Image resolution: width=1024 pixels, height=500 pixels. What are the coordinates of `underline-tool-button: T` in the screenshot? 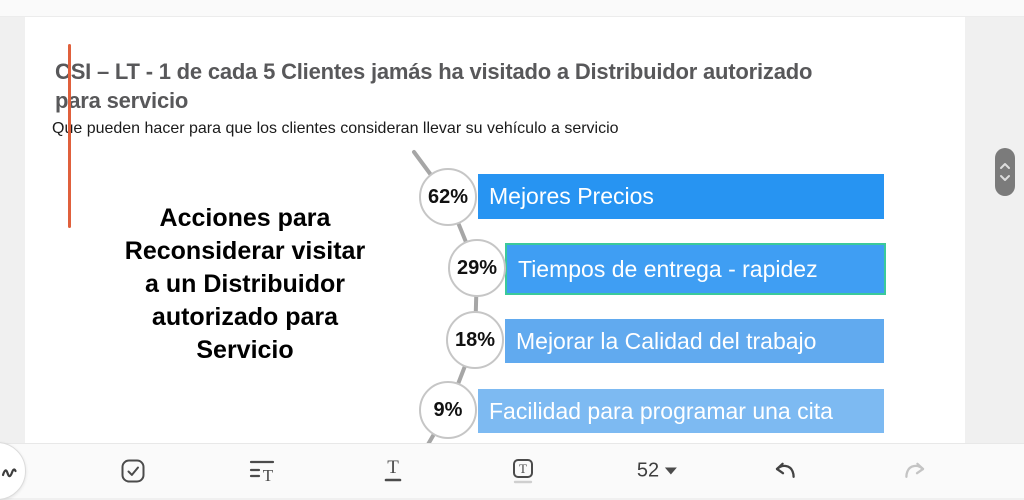 It's located at (393, 471).